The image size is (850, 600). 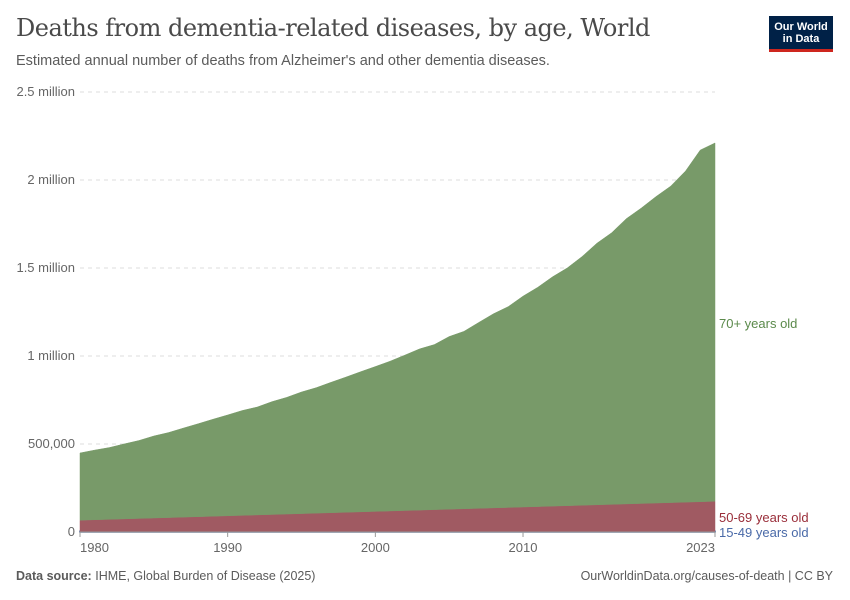 I want to click on series-label: 15-49 years old, so click(x=764, y=532).